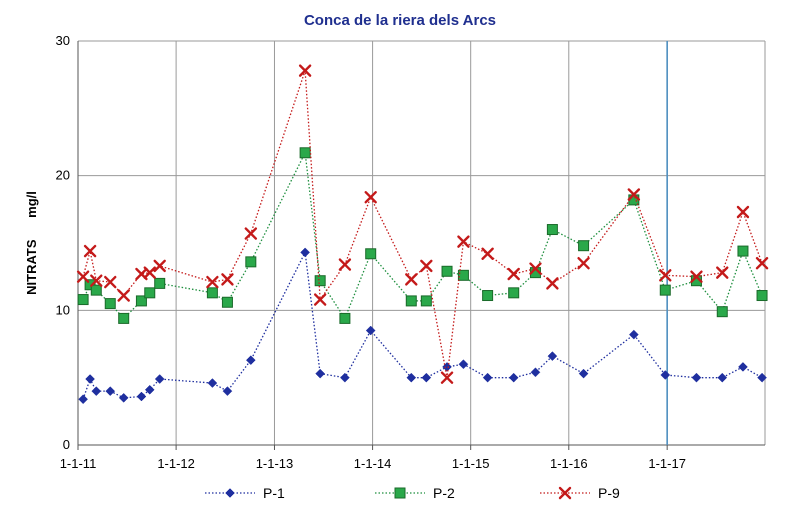 This screenshot has height=519, width=800. I want to click on legend-label-p-1: P-1, so click(274, 493).